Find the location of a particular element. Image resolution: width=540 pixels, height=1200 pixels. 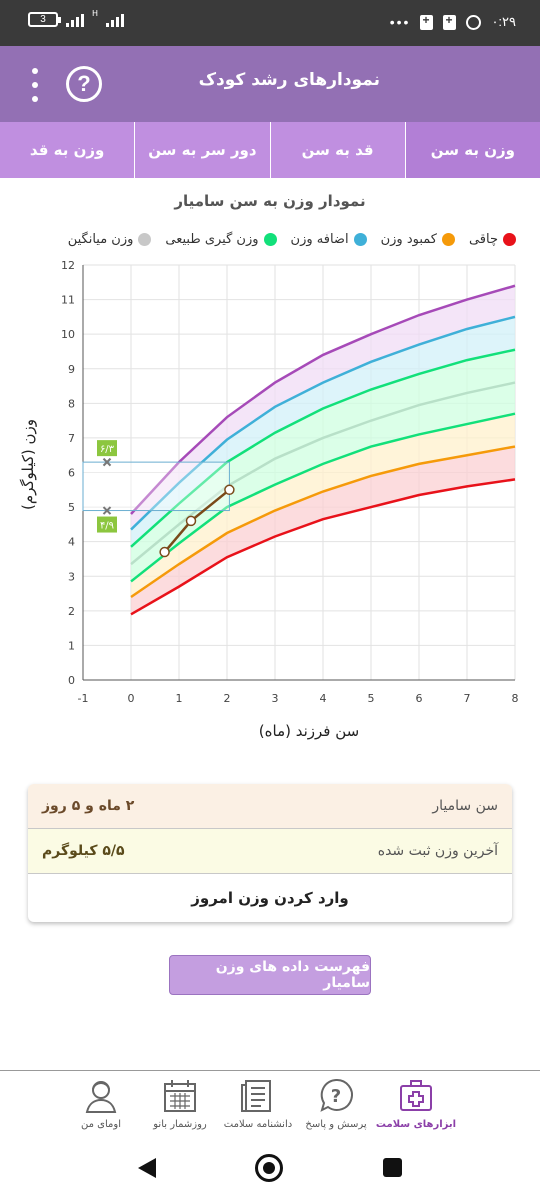

nav-item-calendar: روزشمار بانو is located at coordinates (180, 1103).